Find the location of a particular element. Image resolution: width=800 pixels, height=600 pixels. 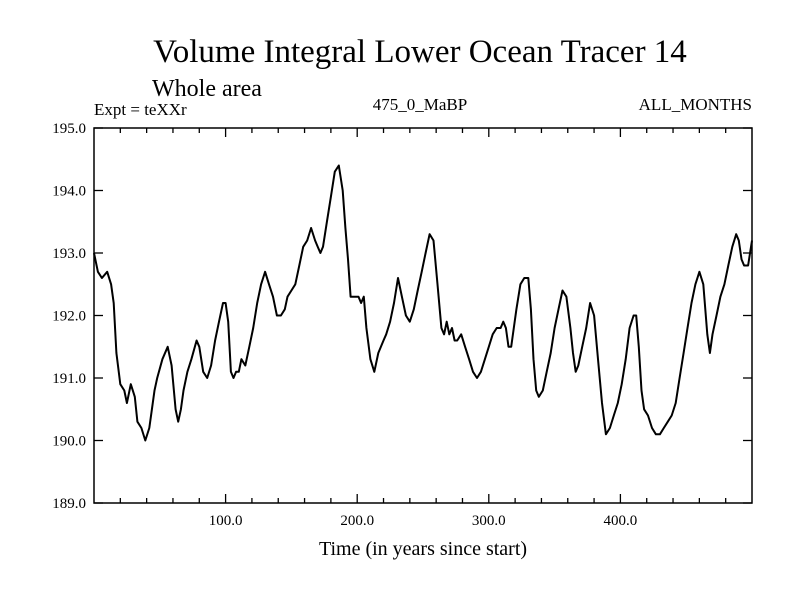

experiment-label: Expt = teXXr is located at coordinates (140, 109).